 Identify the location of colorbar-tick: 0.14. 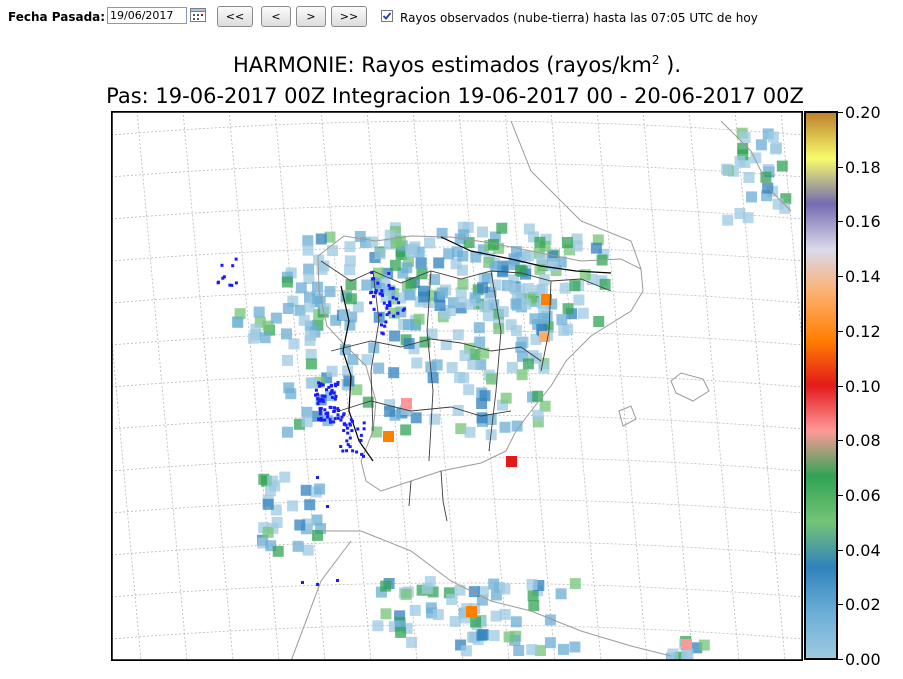
(863, 277).